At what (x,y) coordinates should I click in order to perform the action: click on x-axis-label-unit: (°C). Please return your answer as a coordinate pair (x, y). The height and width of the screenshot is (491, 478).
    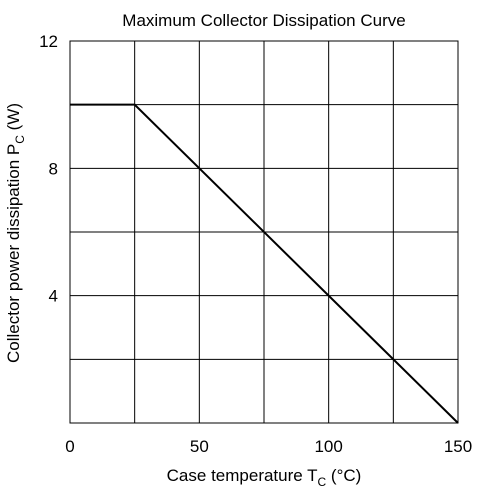
    Looking at the image, I should click on (343, 475).